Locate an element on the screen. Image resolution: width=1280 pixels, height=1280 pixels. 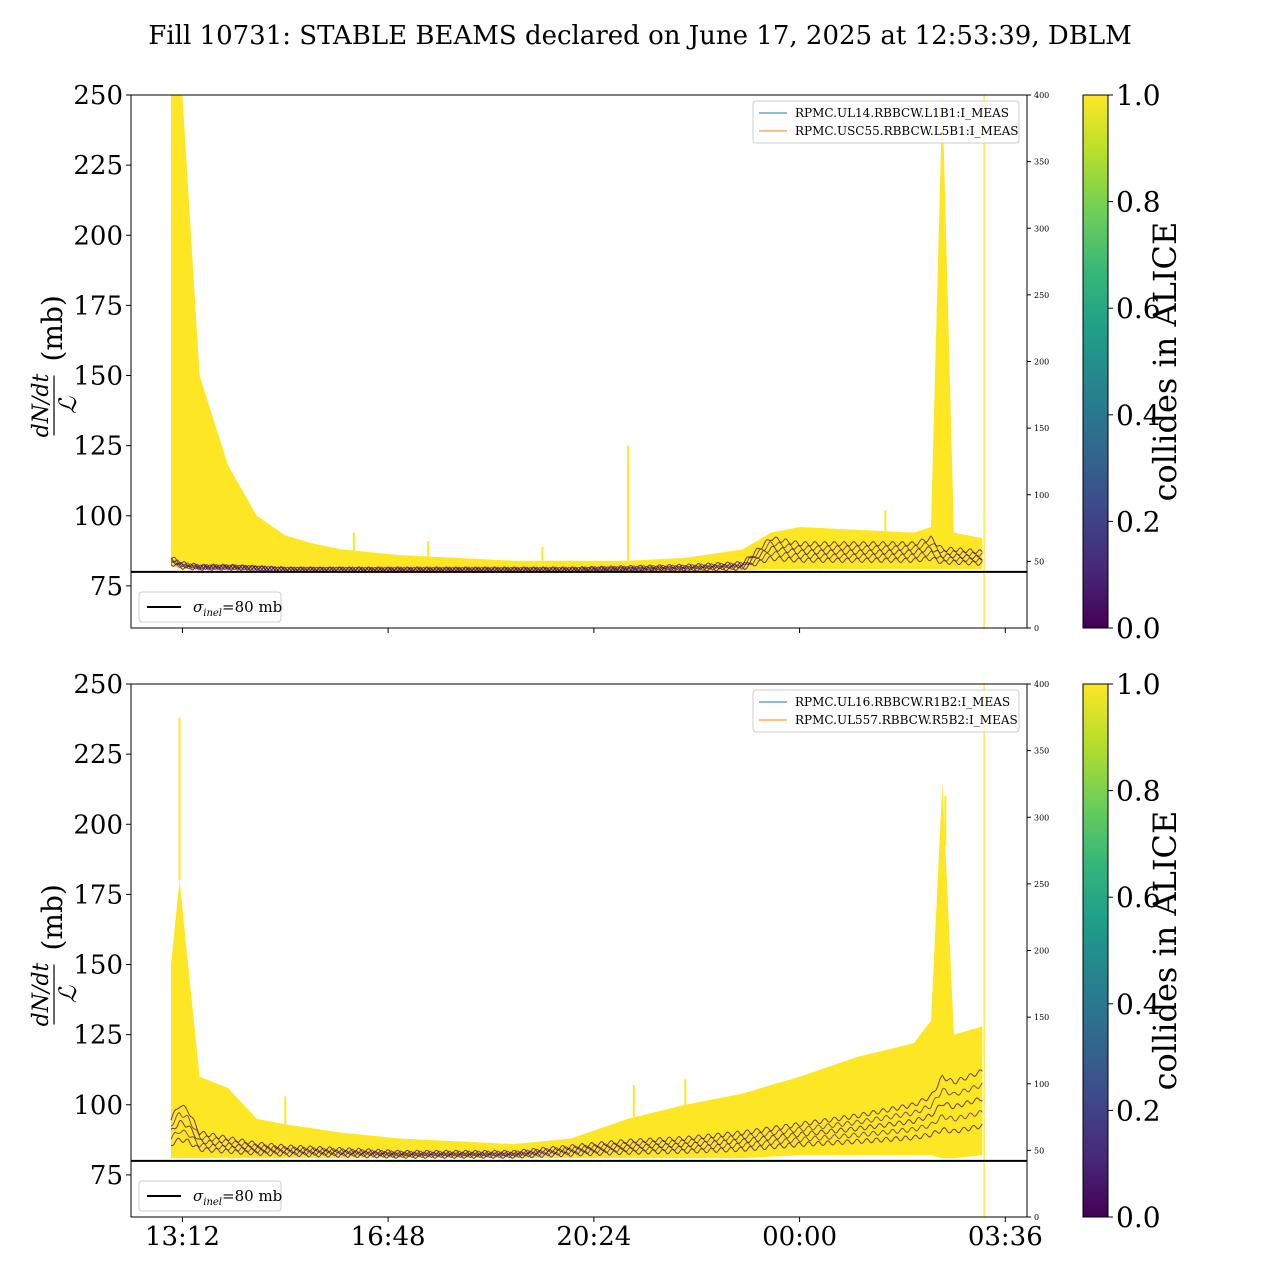
x-tick-label: 13:12 is located at coordinates (182, 1237).